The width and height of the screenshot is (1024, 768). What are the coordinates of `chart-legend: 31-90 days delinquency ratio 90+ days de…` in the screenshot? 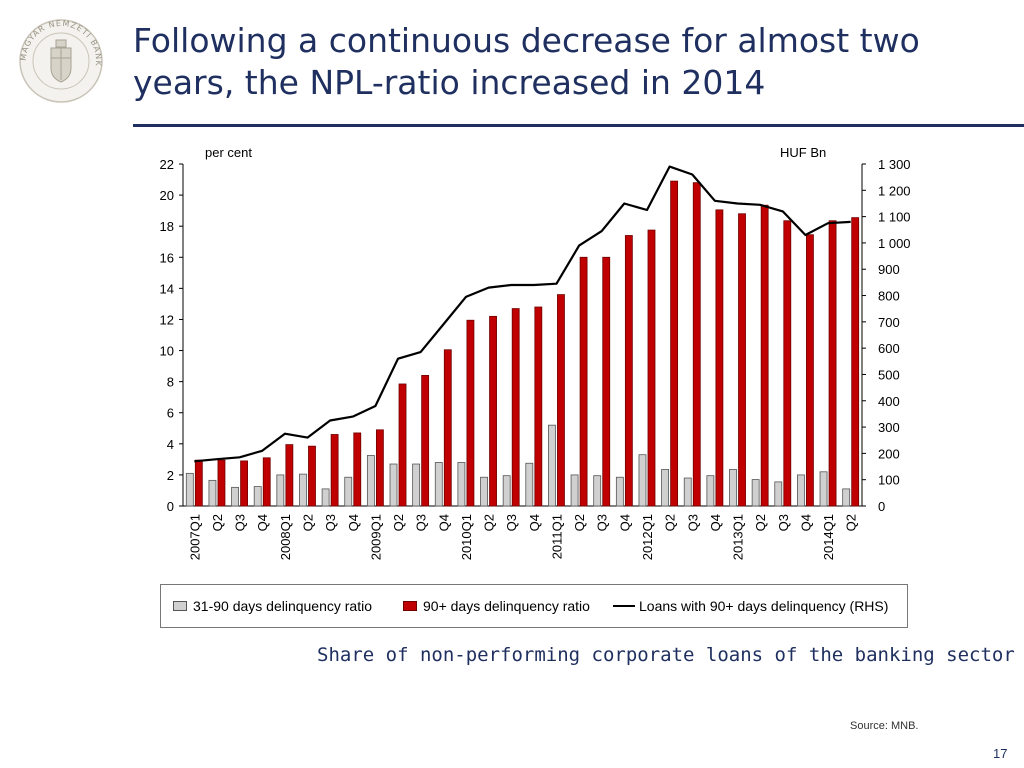 It's located at (534, 606).